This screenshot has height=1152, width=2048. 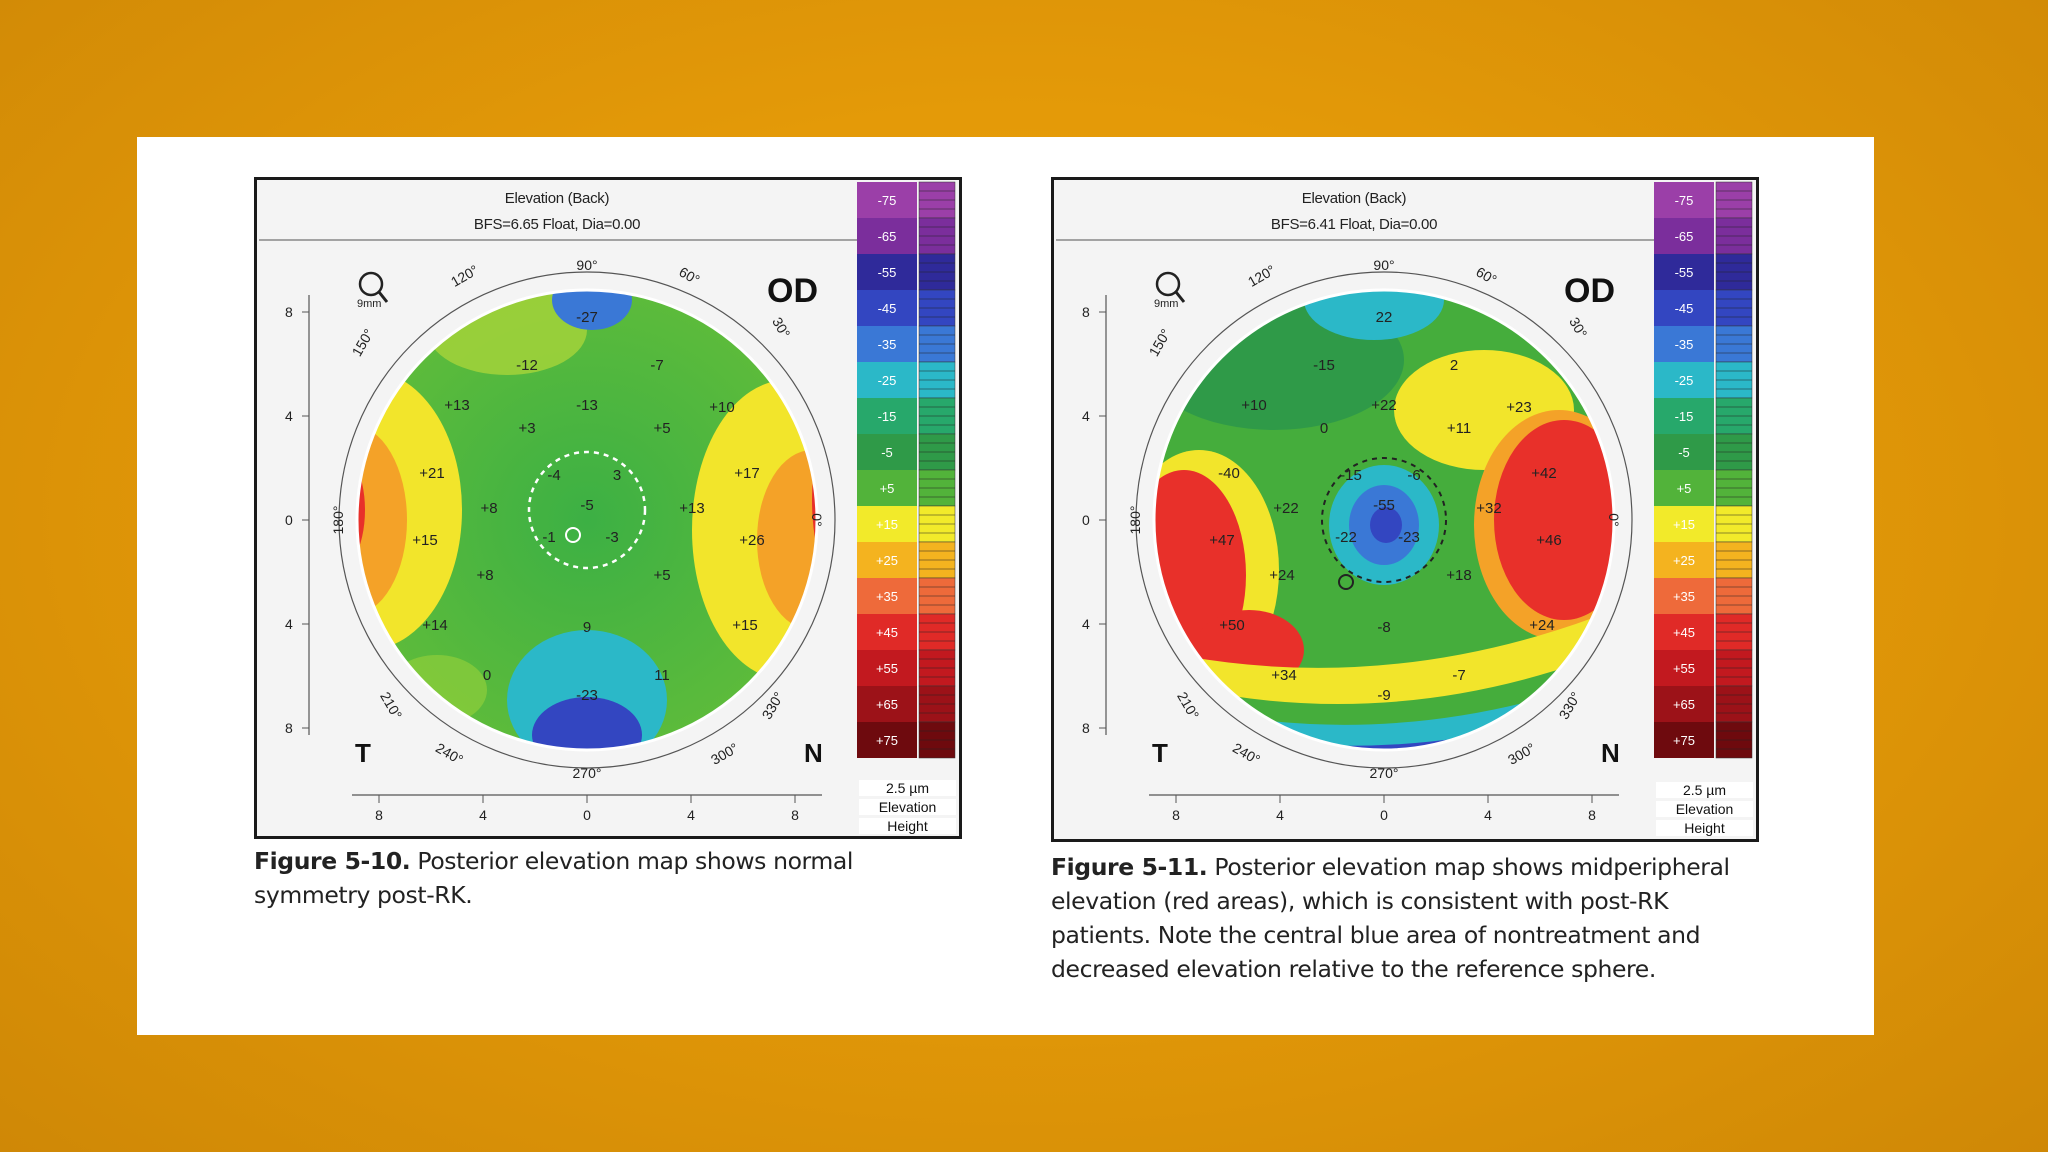 What do you see at coordinates (611, 537) in the screenshot?
I see `elevation-value: -3` at bounding box center [611, 537].